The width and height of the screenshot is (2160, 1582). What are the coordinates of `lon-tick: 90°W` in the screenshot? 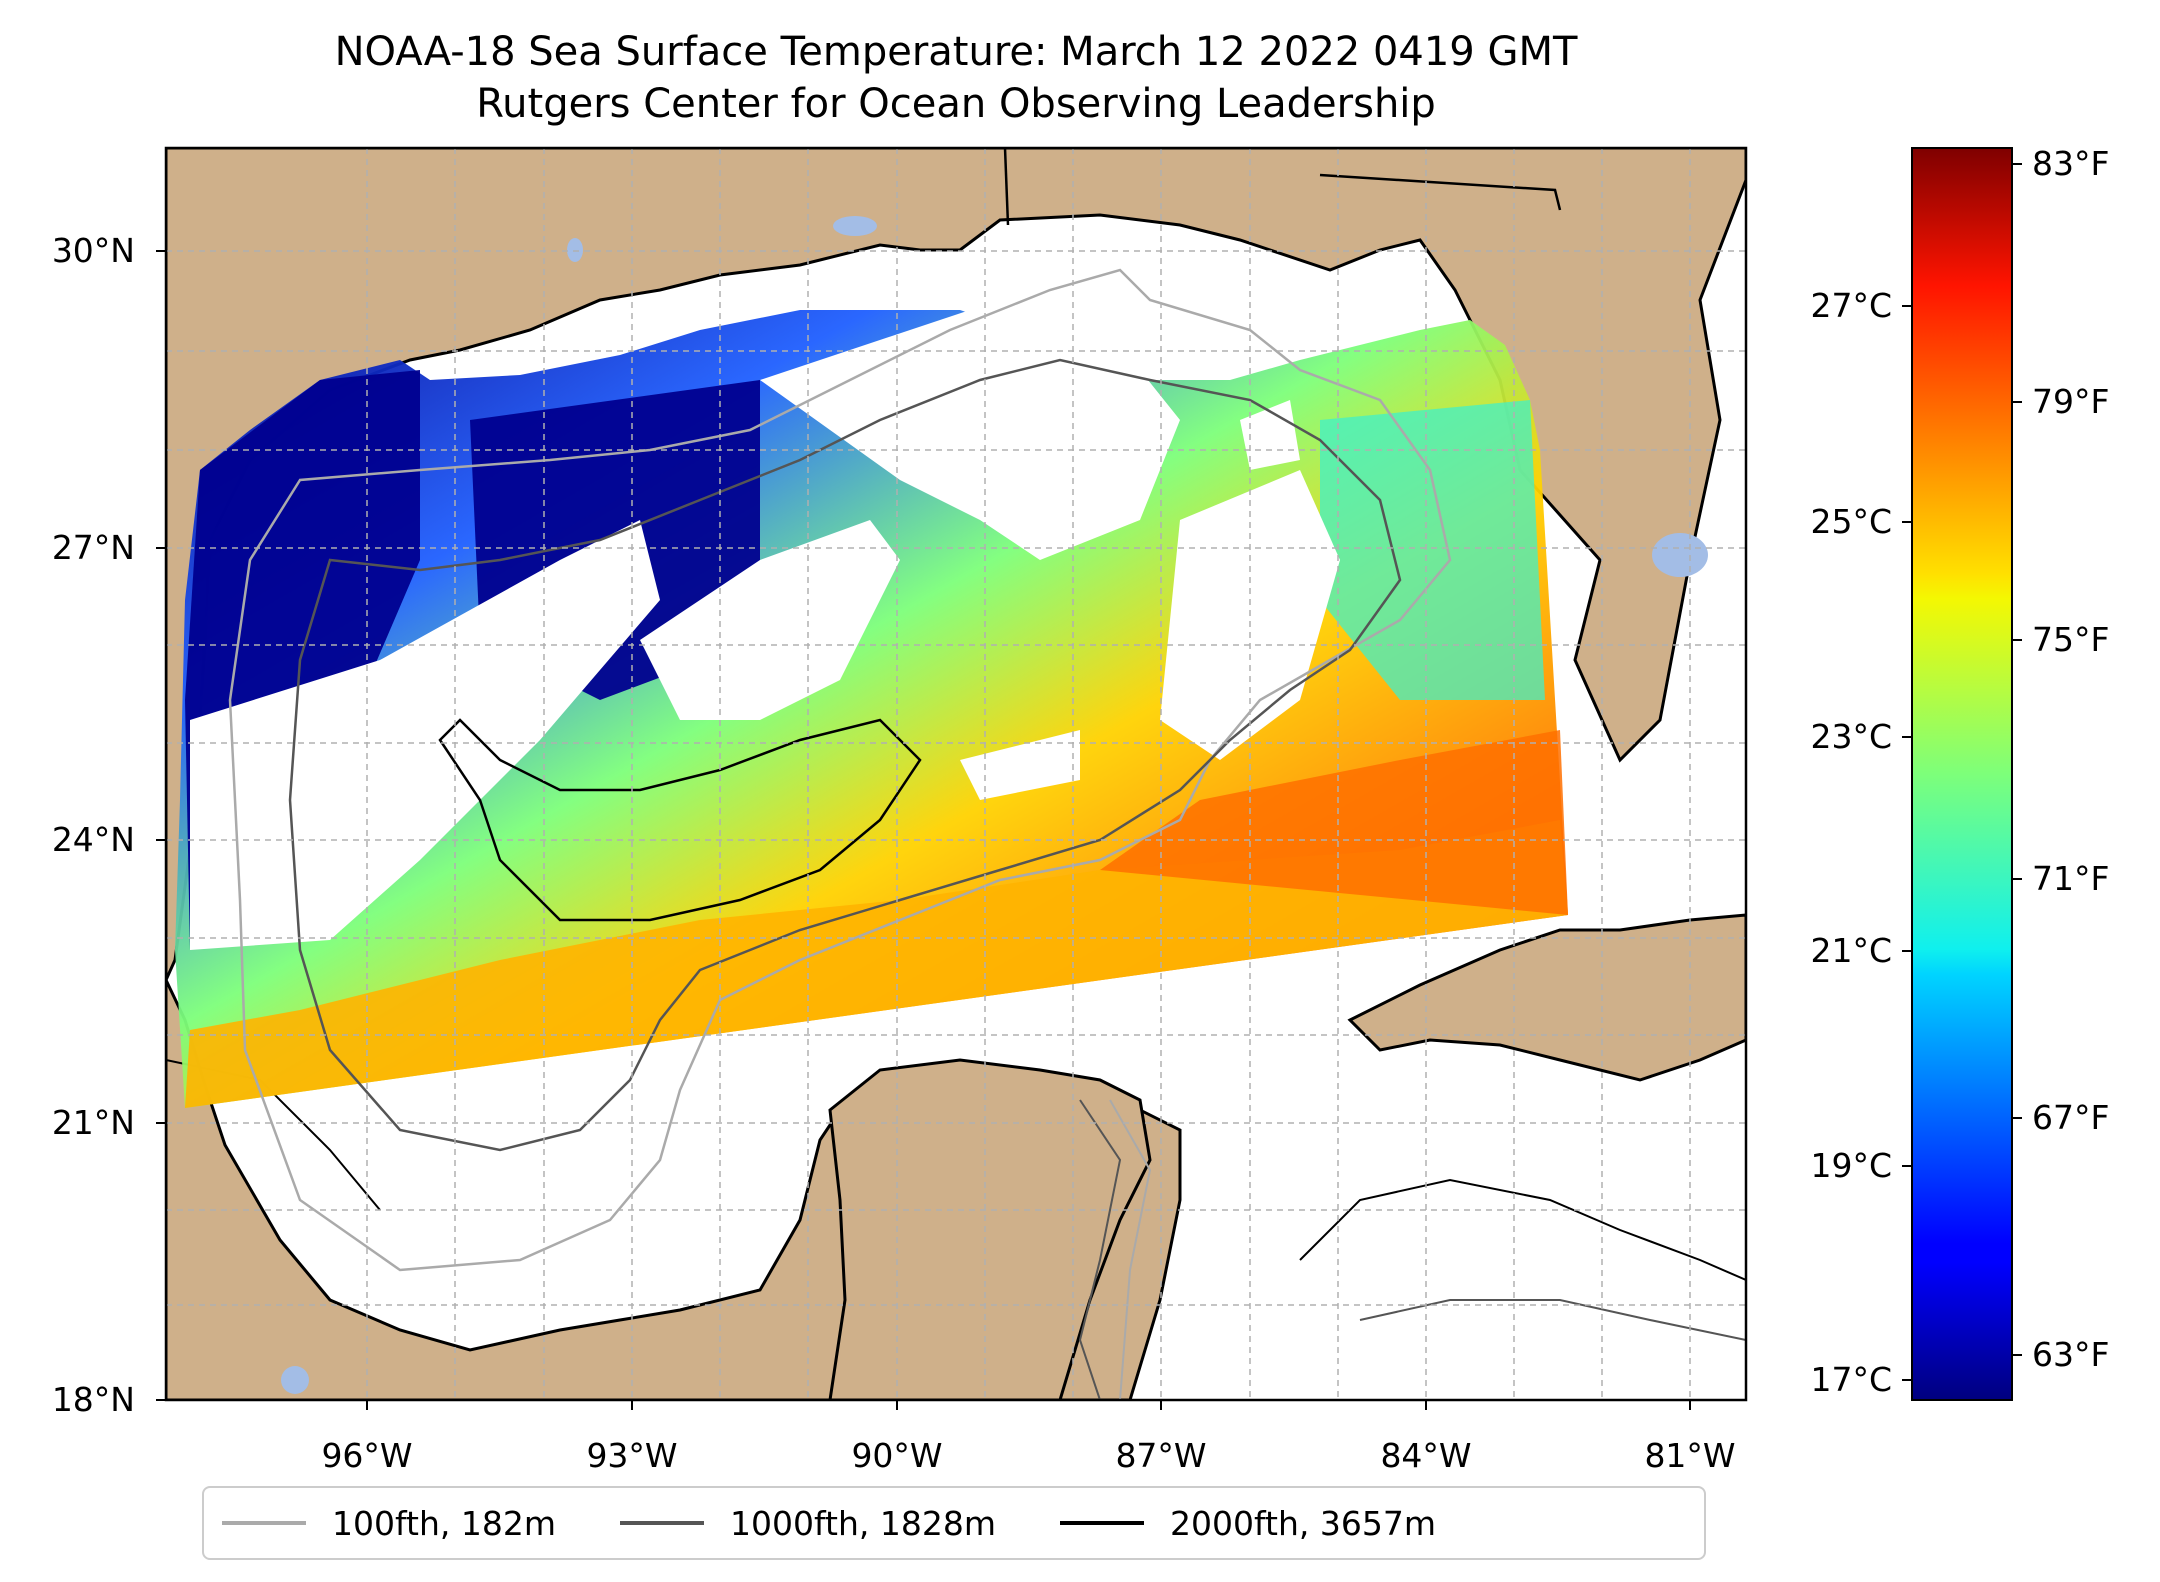 It's located at (897, 1455).